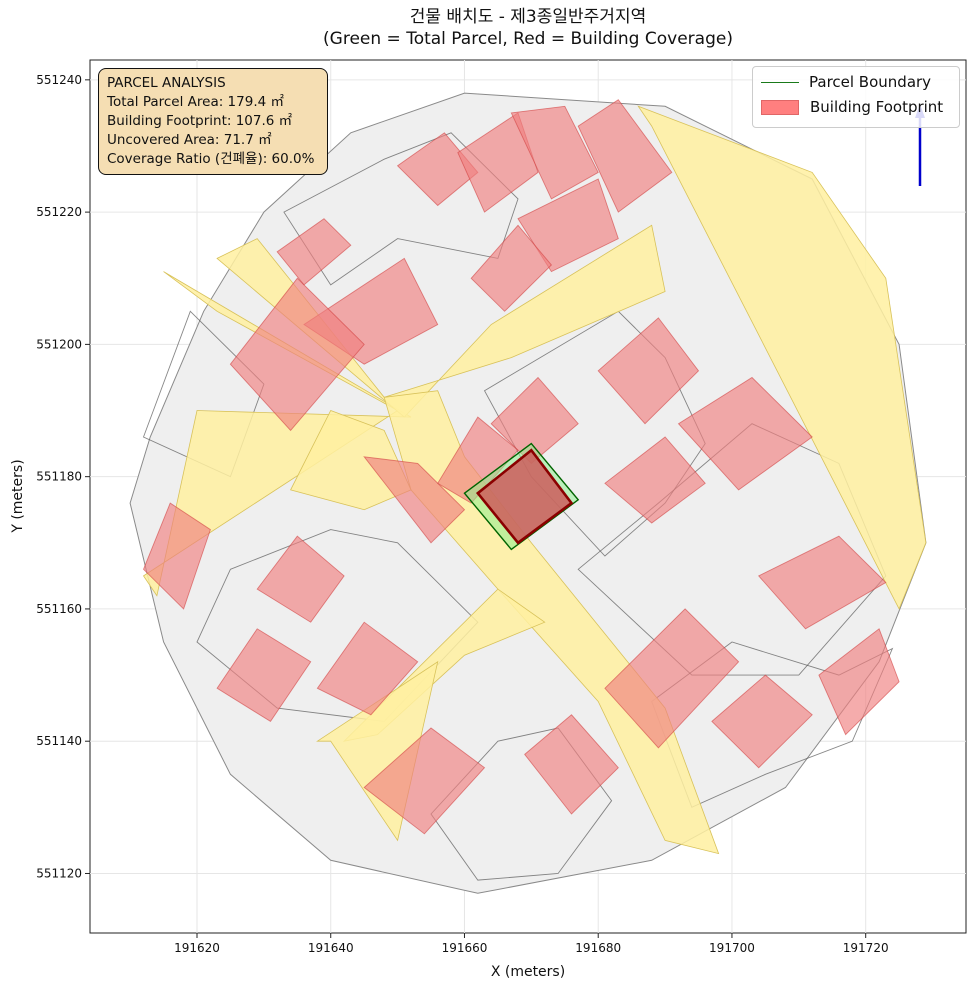 Image resolution: width=974 pixels, height=990 pixels. Describe the element at coordinates (59, 212) in the screenshot. I see `y-tick-label: 551220` at that location.